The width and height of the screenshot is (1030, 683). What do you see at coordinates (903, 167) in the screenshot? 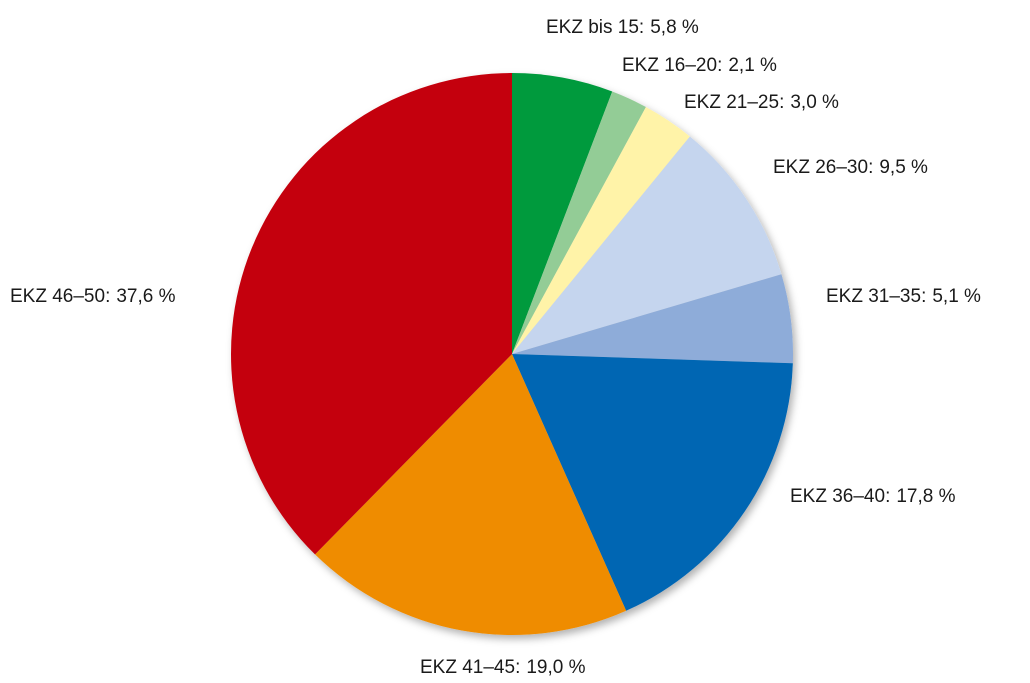
I see `slice-label-value: 9,5 %` at bounding box center [903, 167].